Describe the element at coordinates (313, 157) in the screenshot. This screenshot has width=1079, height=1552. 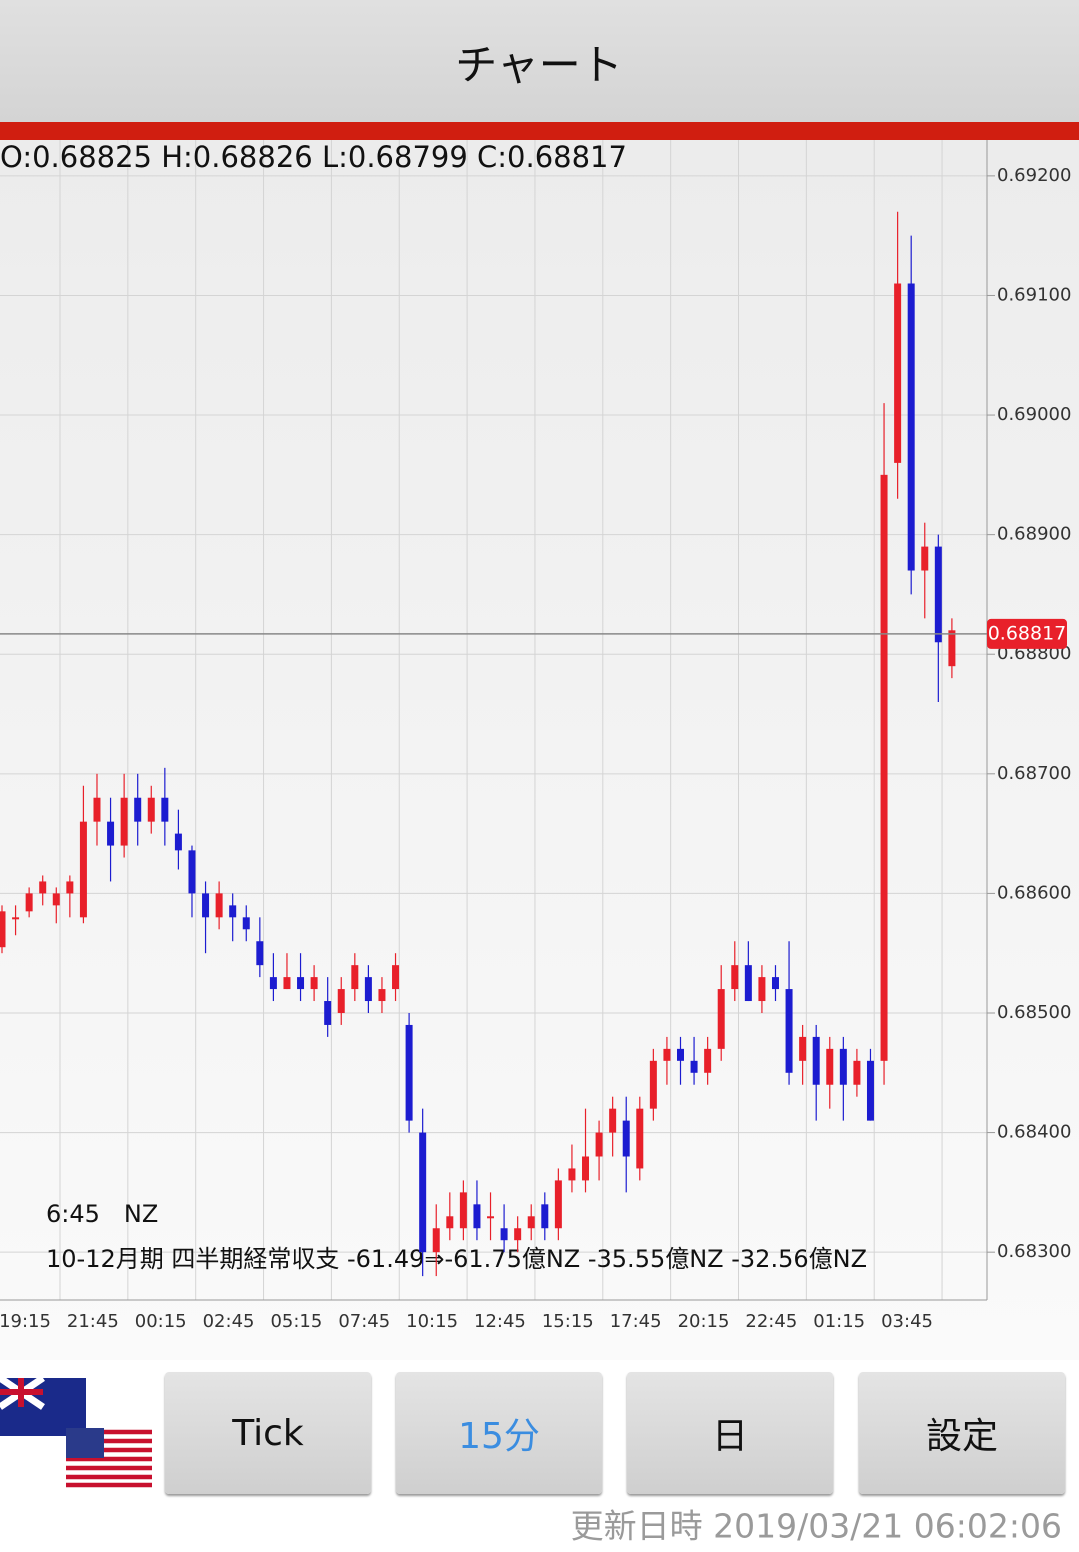
I see `ohlc-info: O:0.68825 H:0.68826 L:0.68799 C:0.68817` at that location.